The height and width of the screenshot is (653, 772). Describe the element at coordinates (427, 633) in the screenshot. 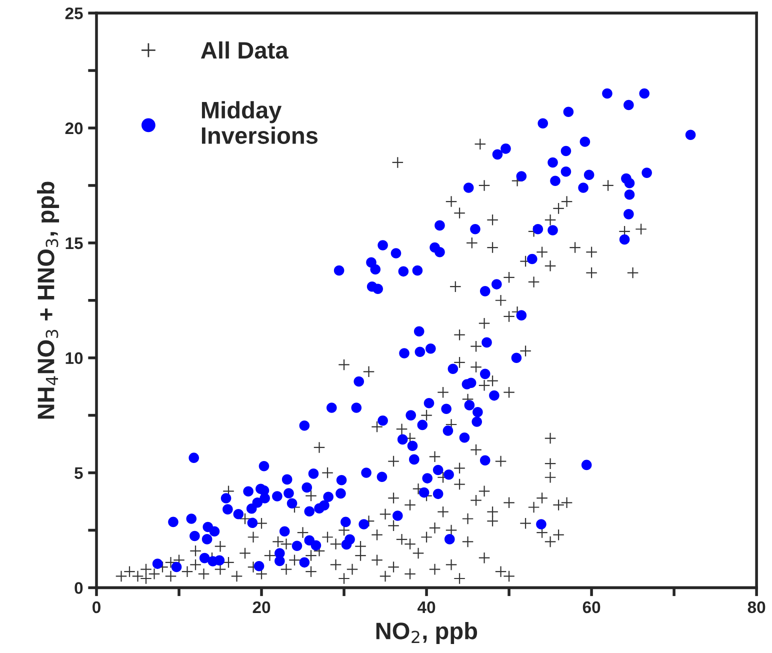

I see `x-axis-title: NO$_{2}$, ppb` at that location.